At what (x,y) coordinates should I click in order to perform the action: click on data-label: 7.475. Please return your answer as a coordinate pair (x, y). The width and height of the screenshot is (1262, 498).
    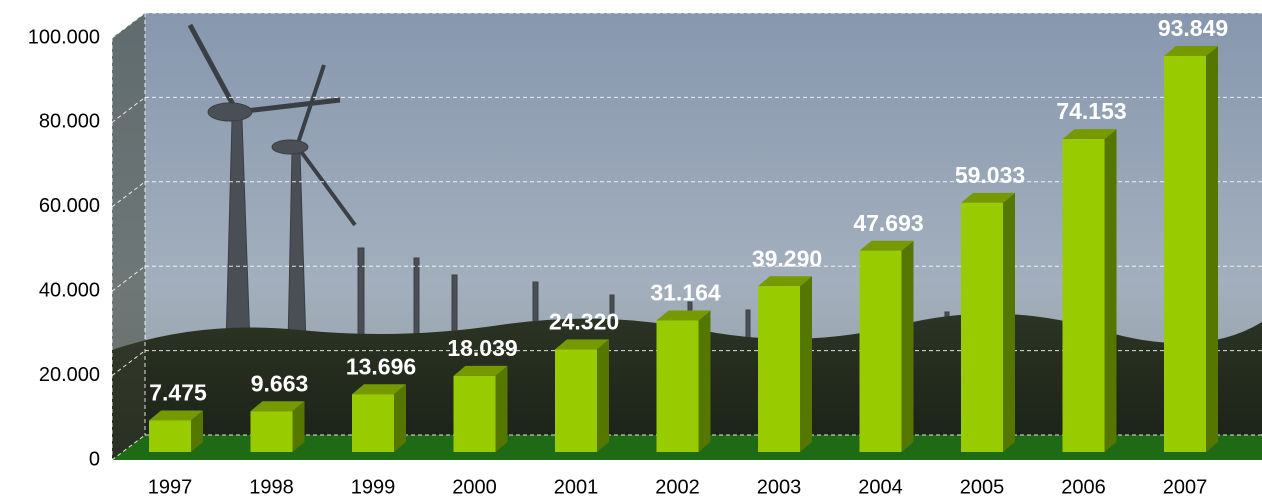
    Looking at the image, I should click on (178, 393).